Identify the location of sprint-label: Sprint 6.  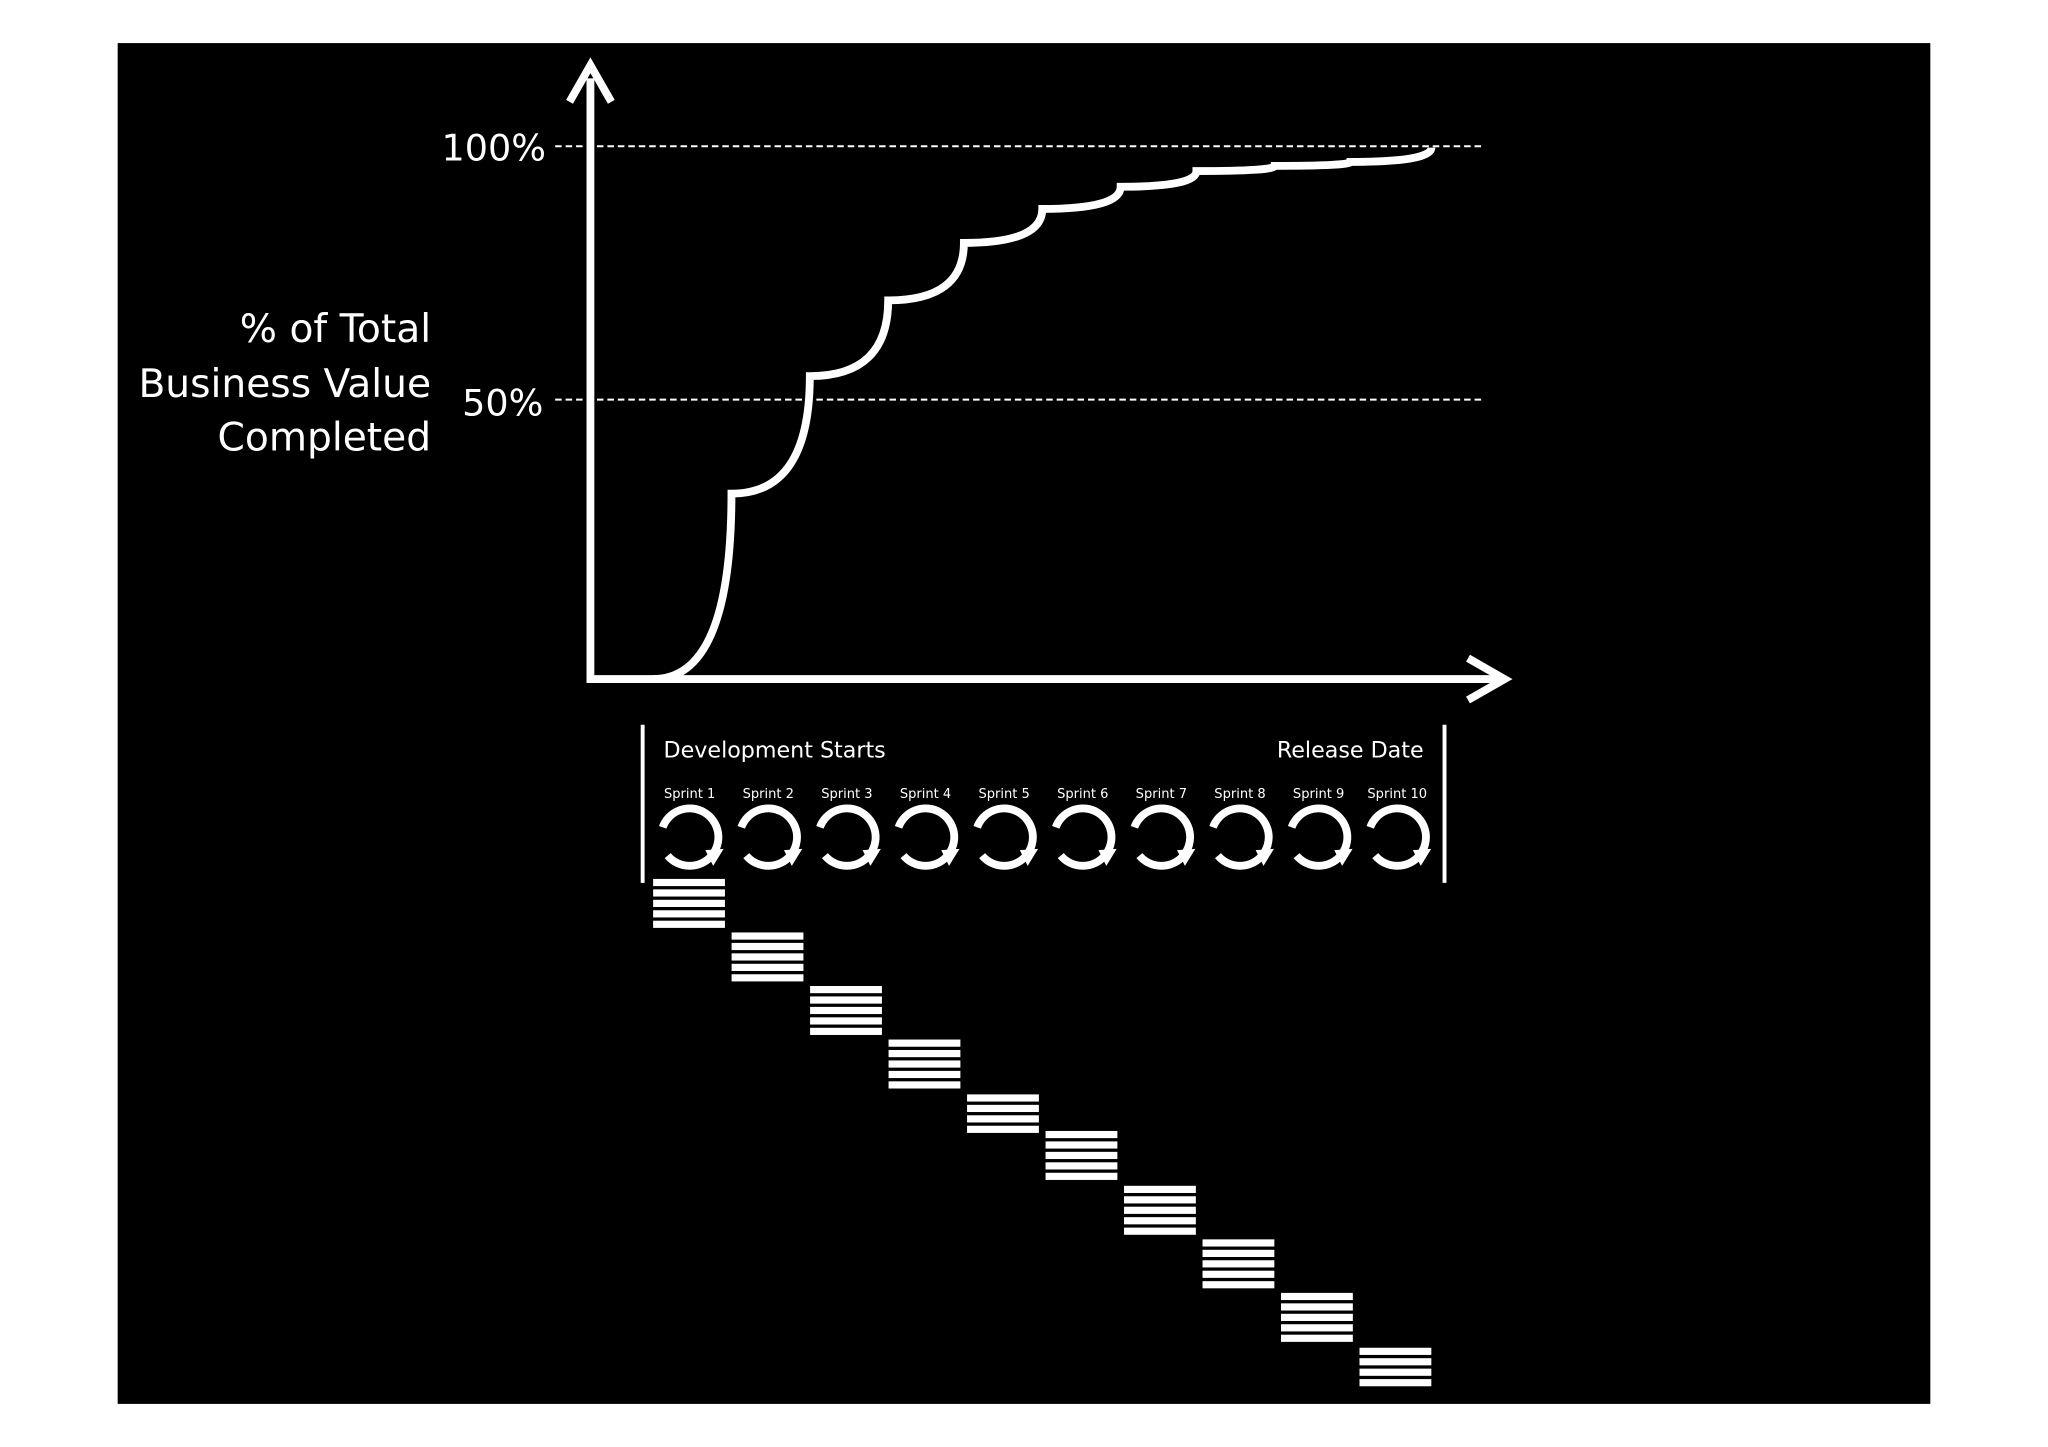
(1082, 794).